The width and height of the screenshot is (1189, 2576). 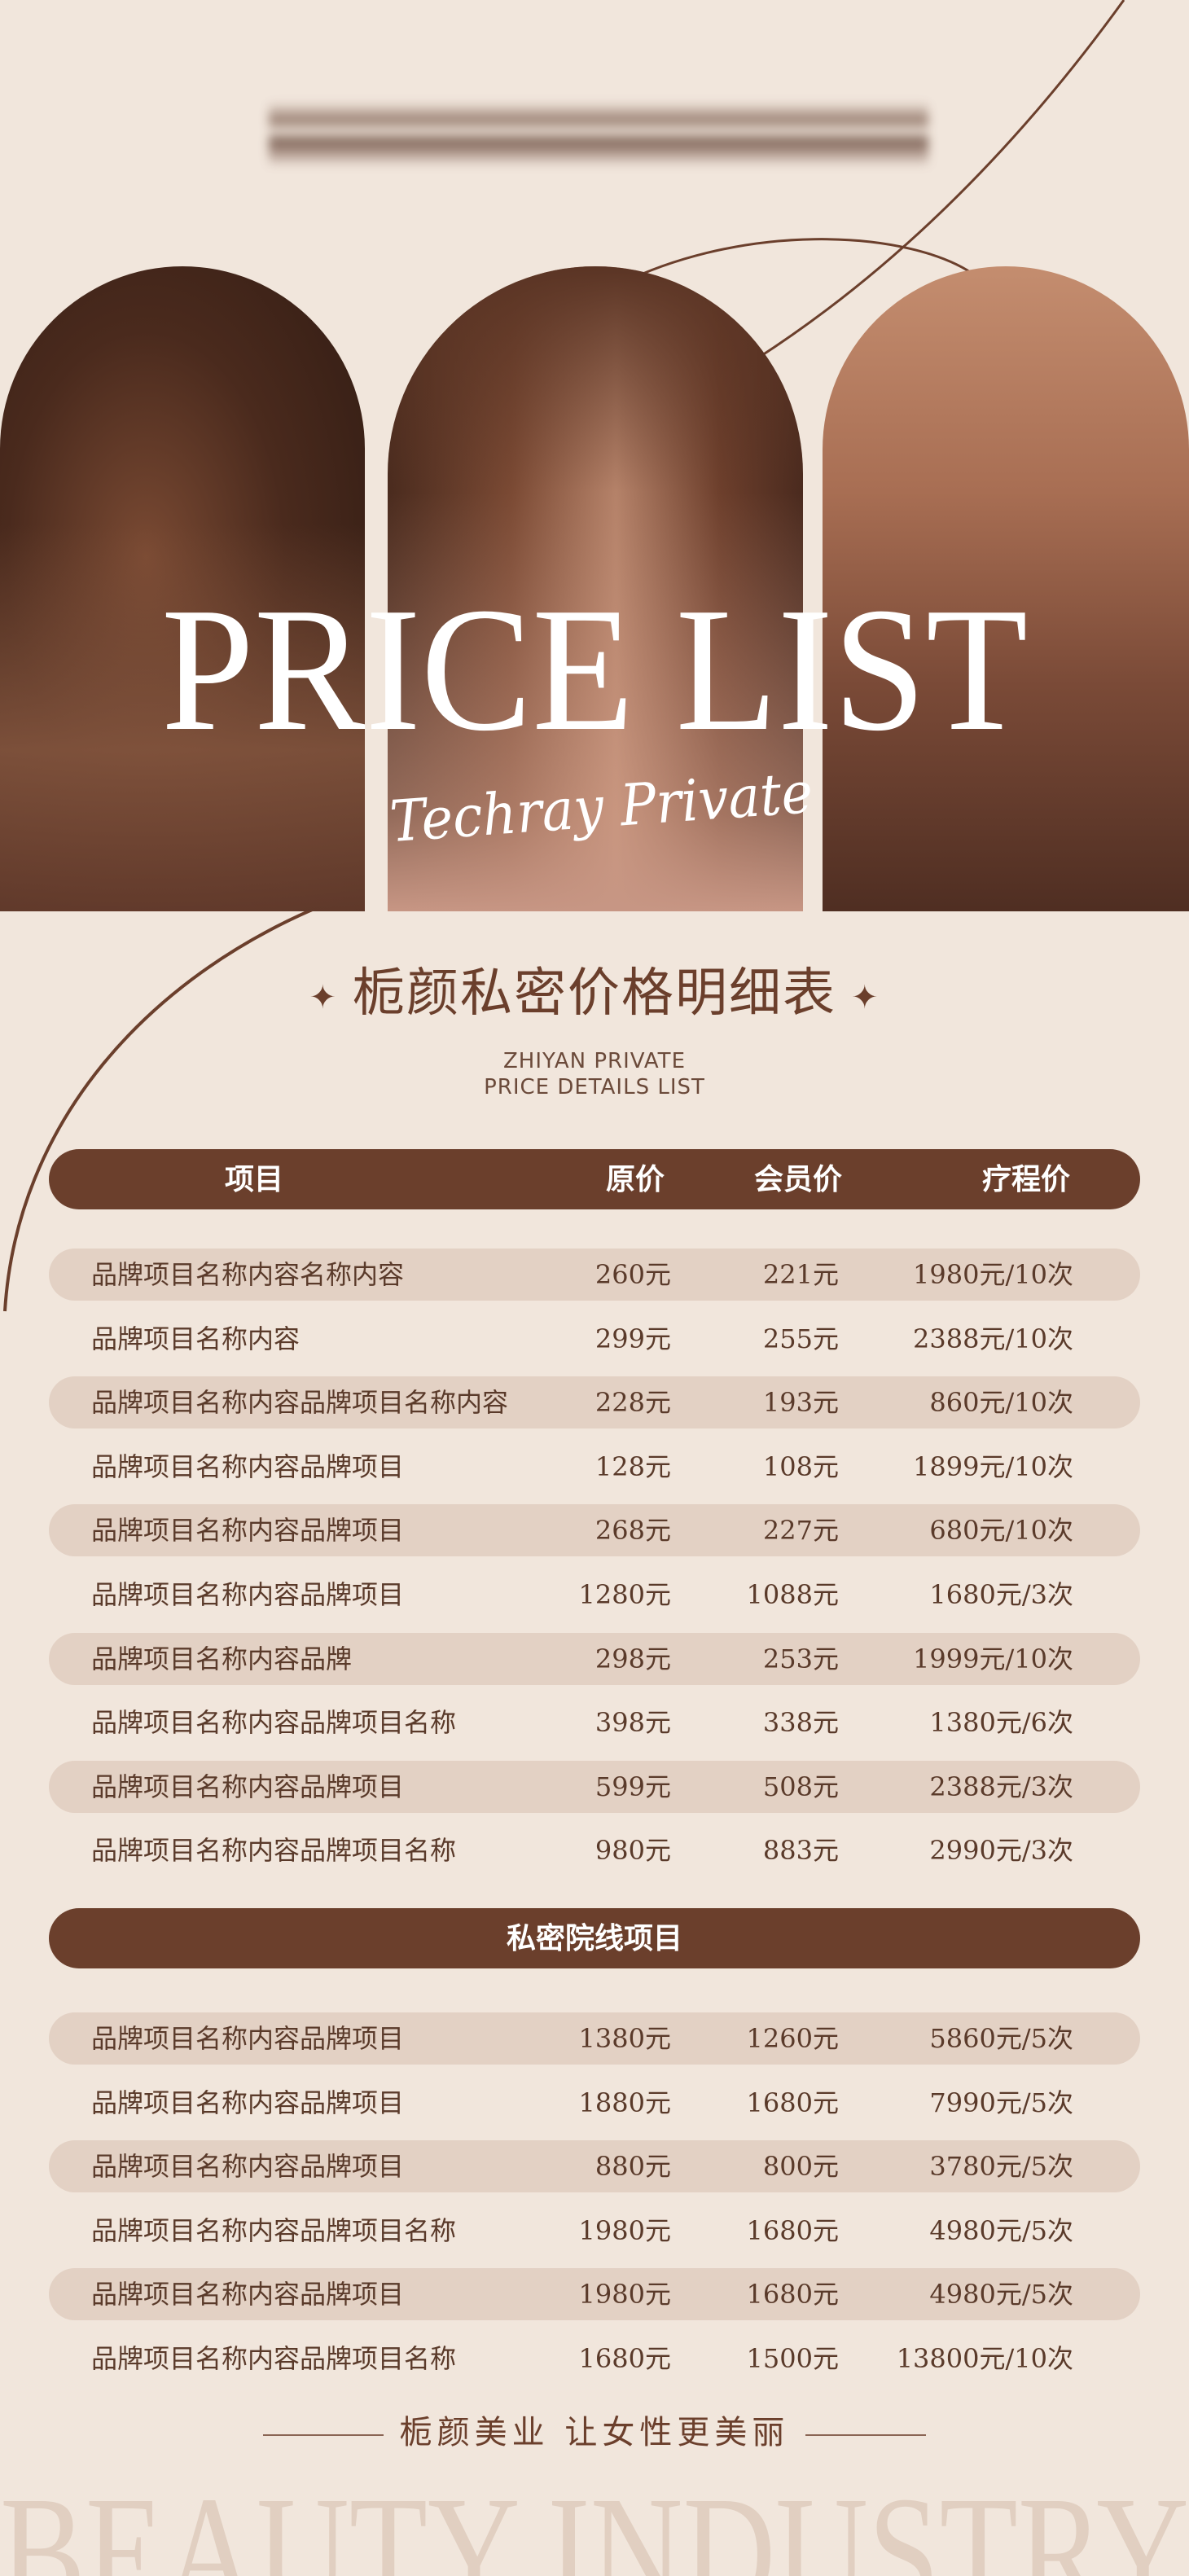 What do you see at coordinates (624, 2102) in the screenshot?
I see `original-price: 1880元` at bounding box center [624, 2102].